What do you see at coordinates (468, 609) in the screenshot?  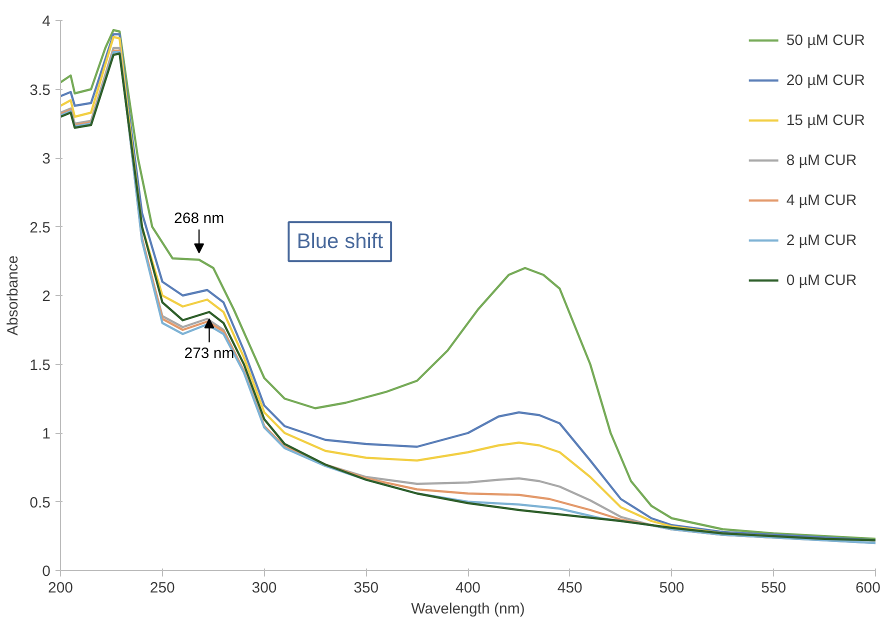 I see `x-axis-title: Wavelength (nm)` at bounding box center [468, 609].